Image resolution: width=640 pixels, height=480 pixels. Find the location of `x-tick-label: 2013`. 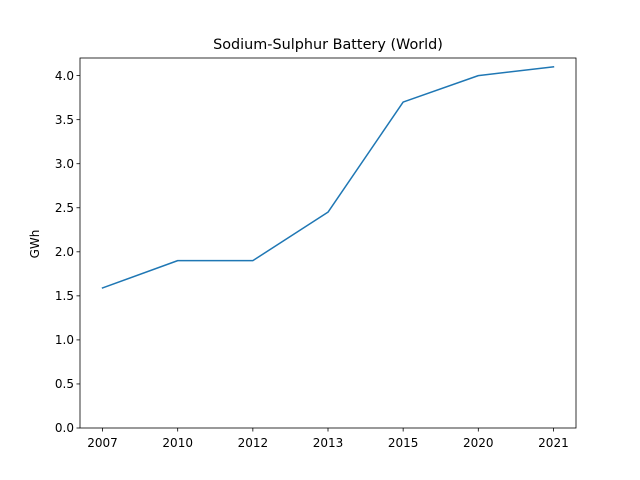

x-tick-label: 2013 is located at coordinates (328, 443).